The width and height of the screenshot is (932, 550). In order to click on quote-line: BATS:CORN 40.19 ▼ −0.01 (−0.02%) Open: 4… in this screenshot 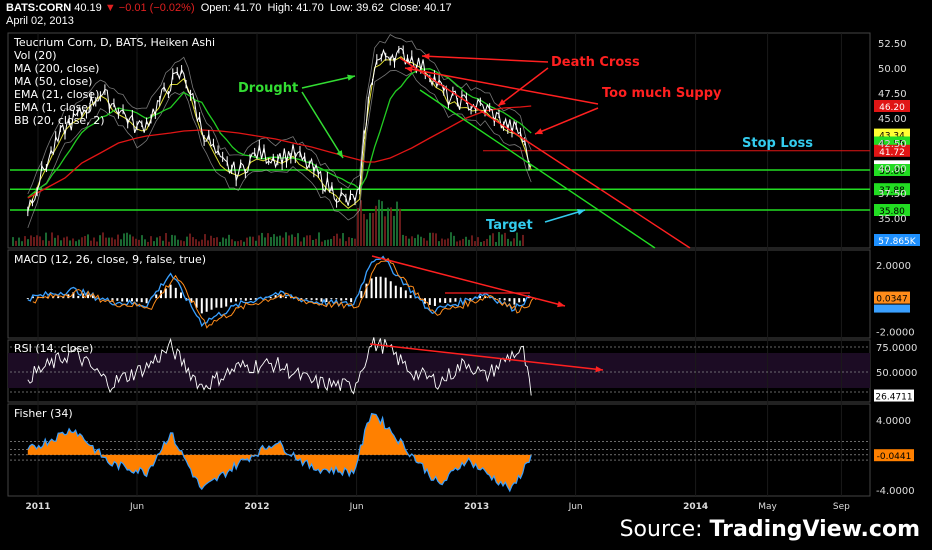, I will do `click(229, 8)`.